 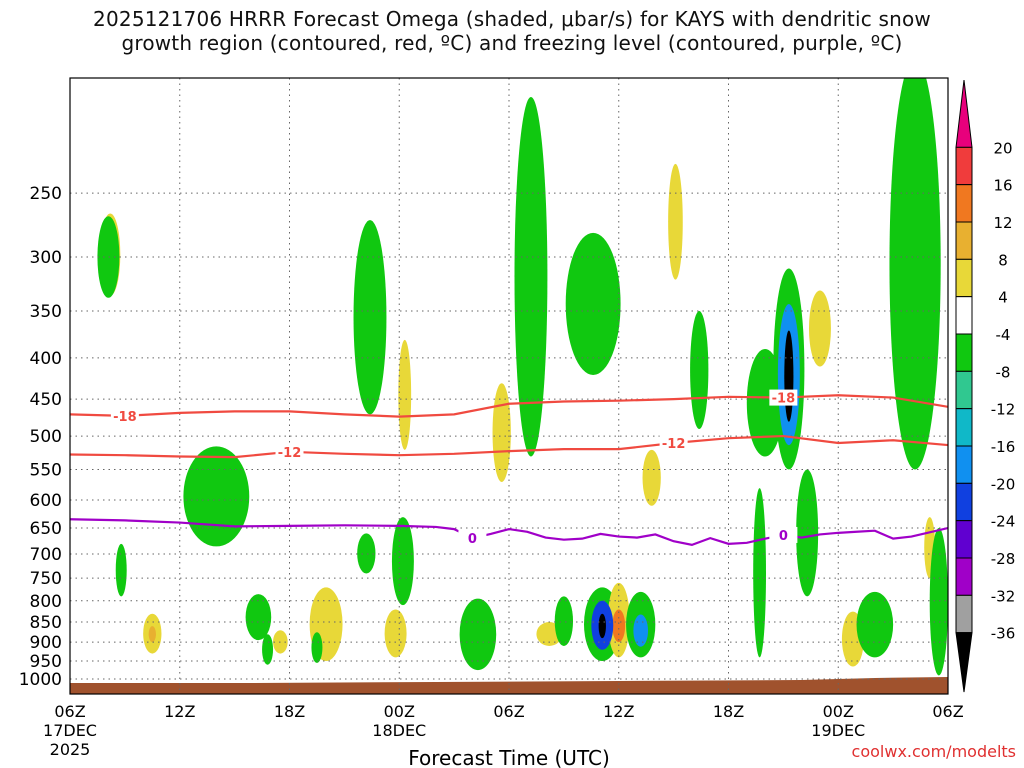 What do you see at coordinates (121, 570) in the screenshot?
I see `omega-green-hour2-lower` at bounding box center [121, 570].